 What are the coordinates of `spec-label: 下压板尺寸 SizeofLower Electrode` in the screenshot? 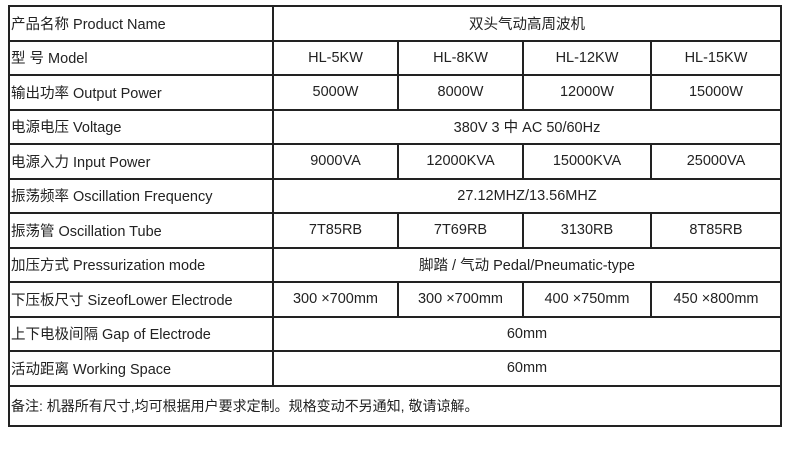 It's located at (141, 299).